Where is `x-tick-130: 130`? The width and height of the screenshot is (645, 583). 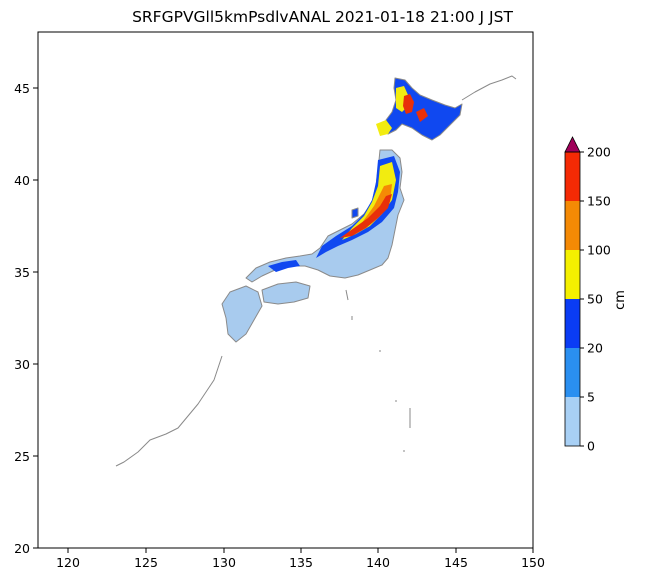 x-tick-130: 130 is located at coordinates (224, 562).